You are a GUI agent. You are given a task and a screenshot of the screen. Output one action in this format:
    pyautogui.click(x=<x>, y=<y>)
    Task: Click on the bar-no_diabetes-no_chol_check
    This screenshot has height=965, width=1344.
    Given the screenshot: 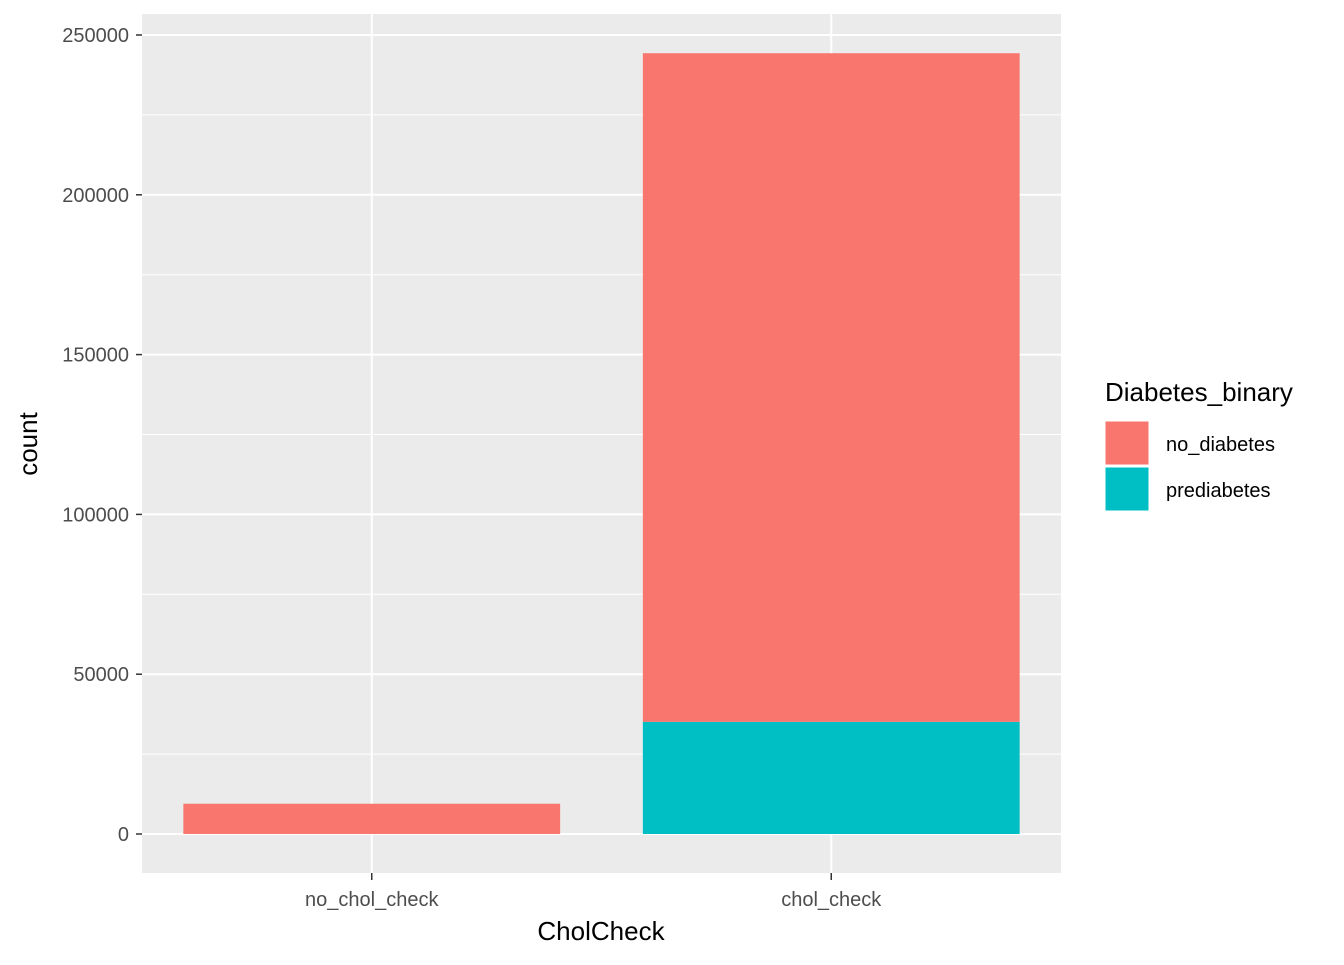 What is the action you would take?
    pyautogui.click(x=372, y=818)
    